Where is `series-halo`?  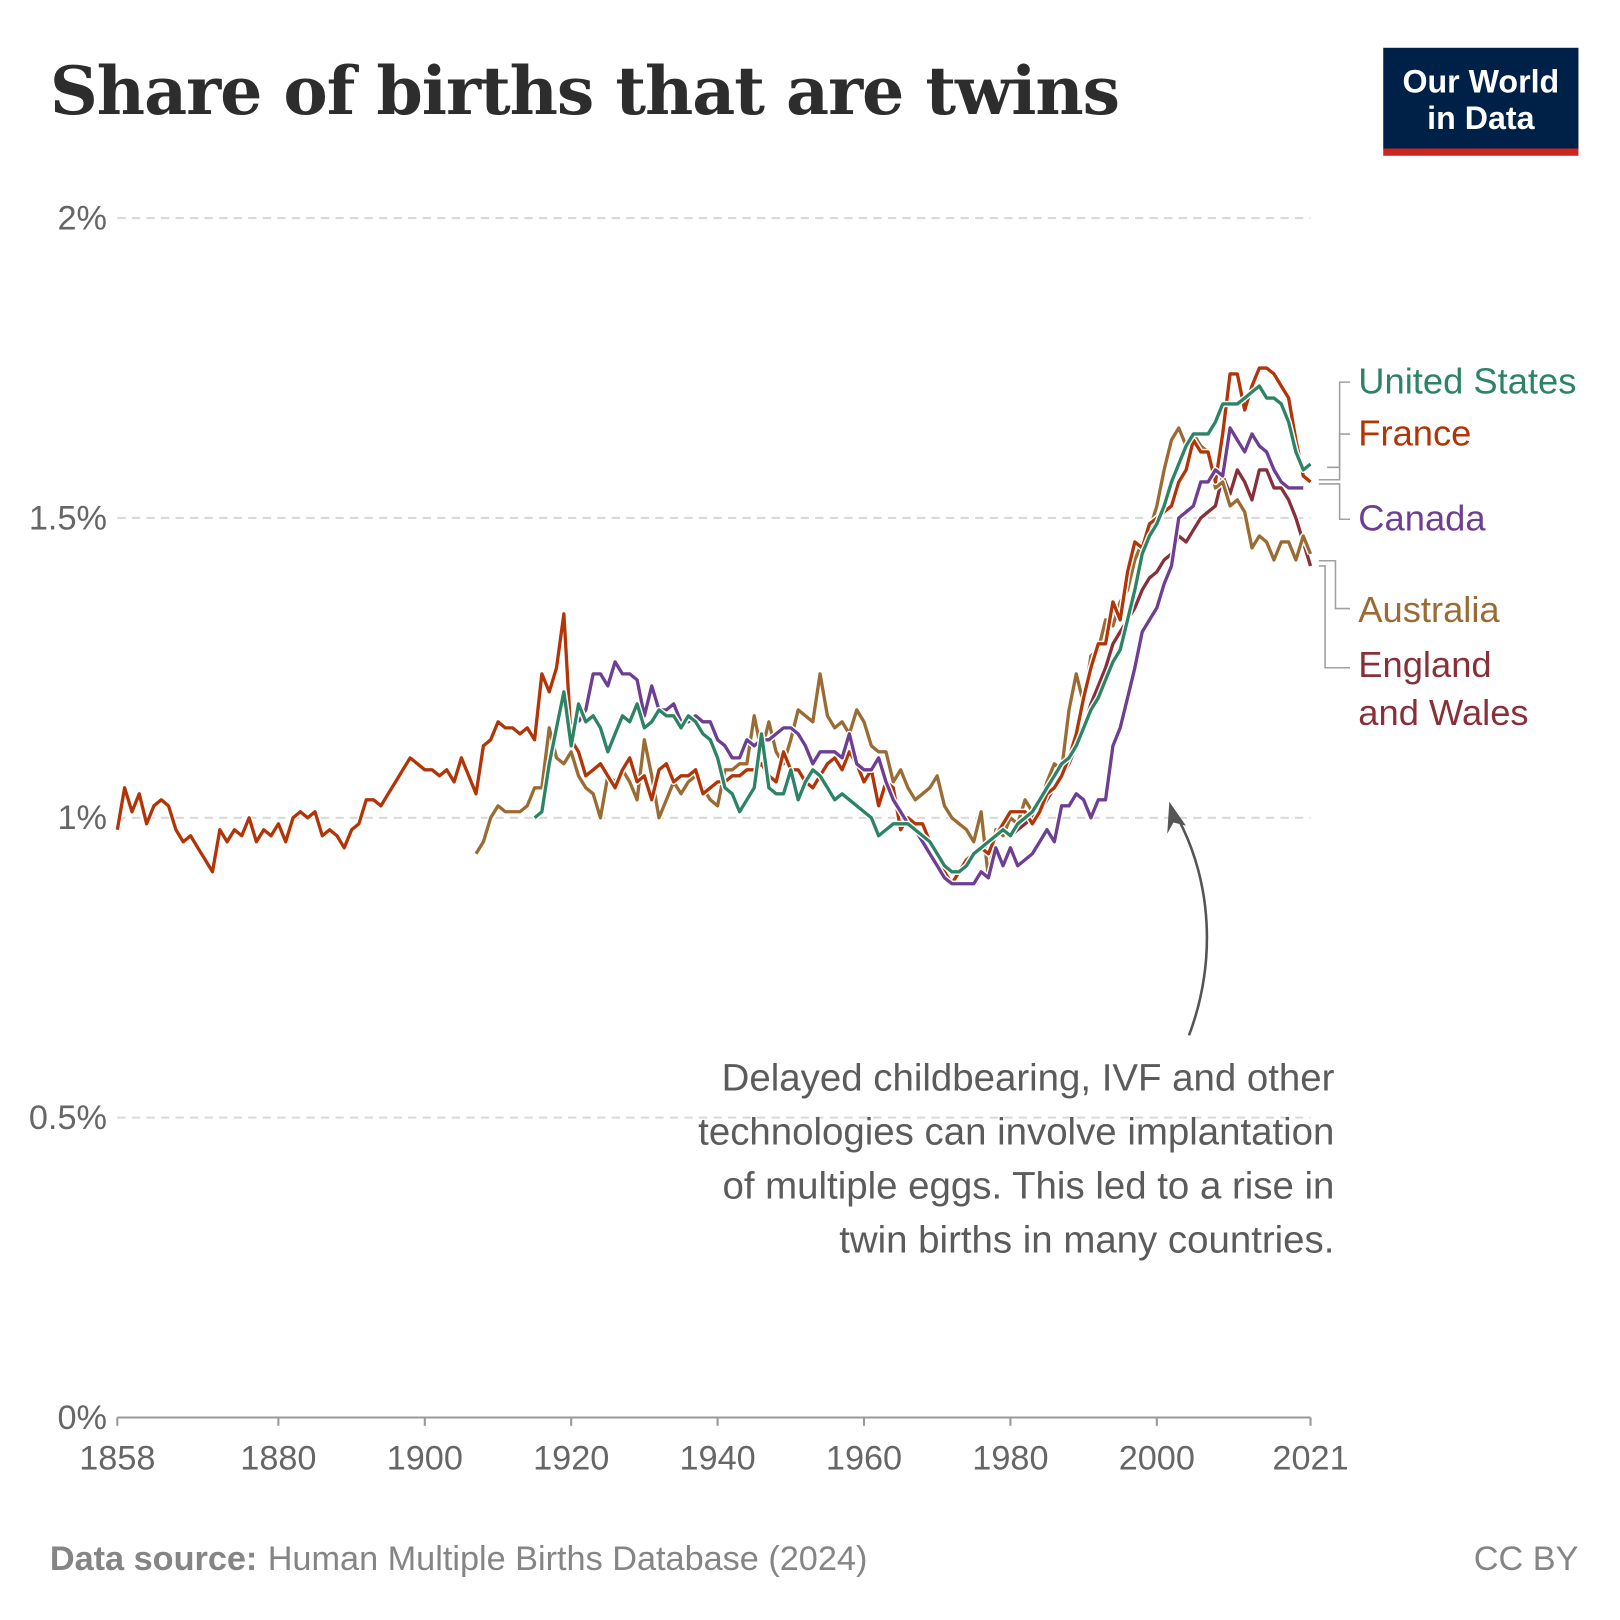
series-halo is located at coordinates (939, 655).